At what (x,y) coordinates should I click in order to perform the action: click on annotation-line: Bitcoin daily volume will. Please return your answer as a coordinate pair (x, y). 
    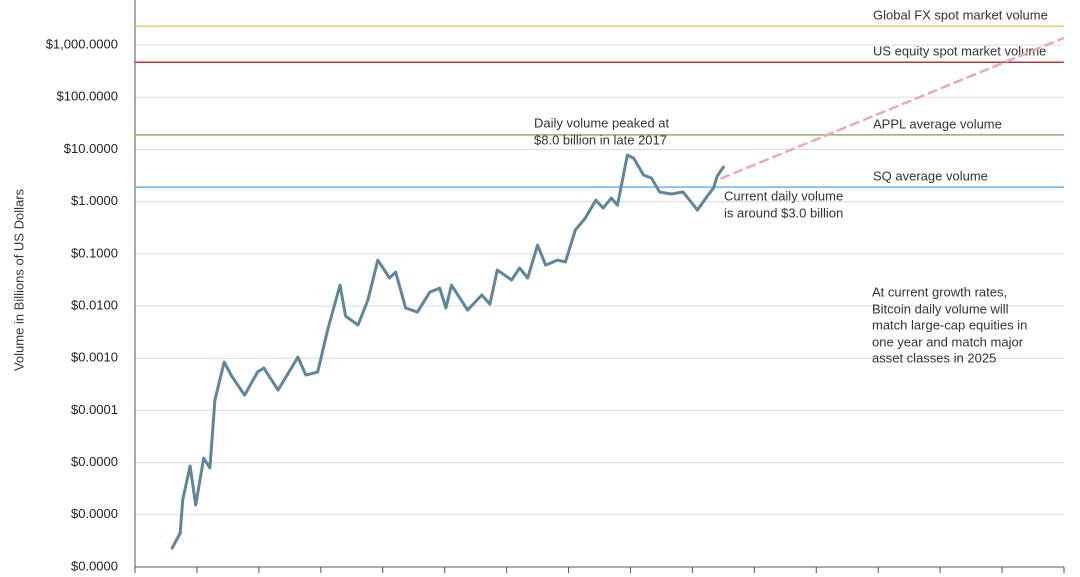
    Looking at the image, I should click on (940, 308).